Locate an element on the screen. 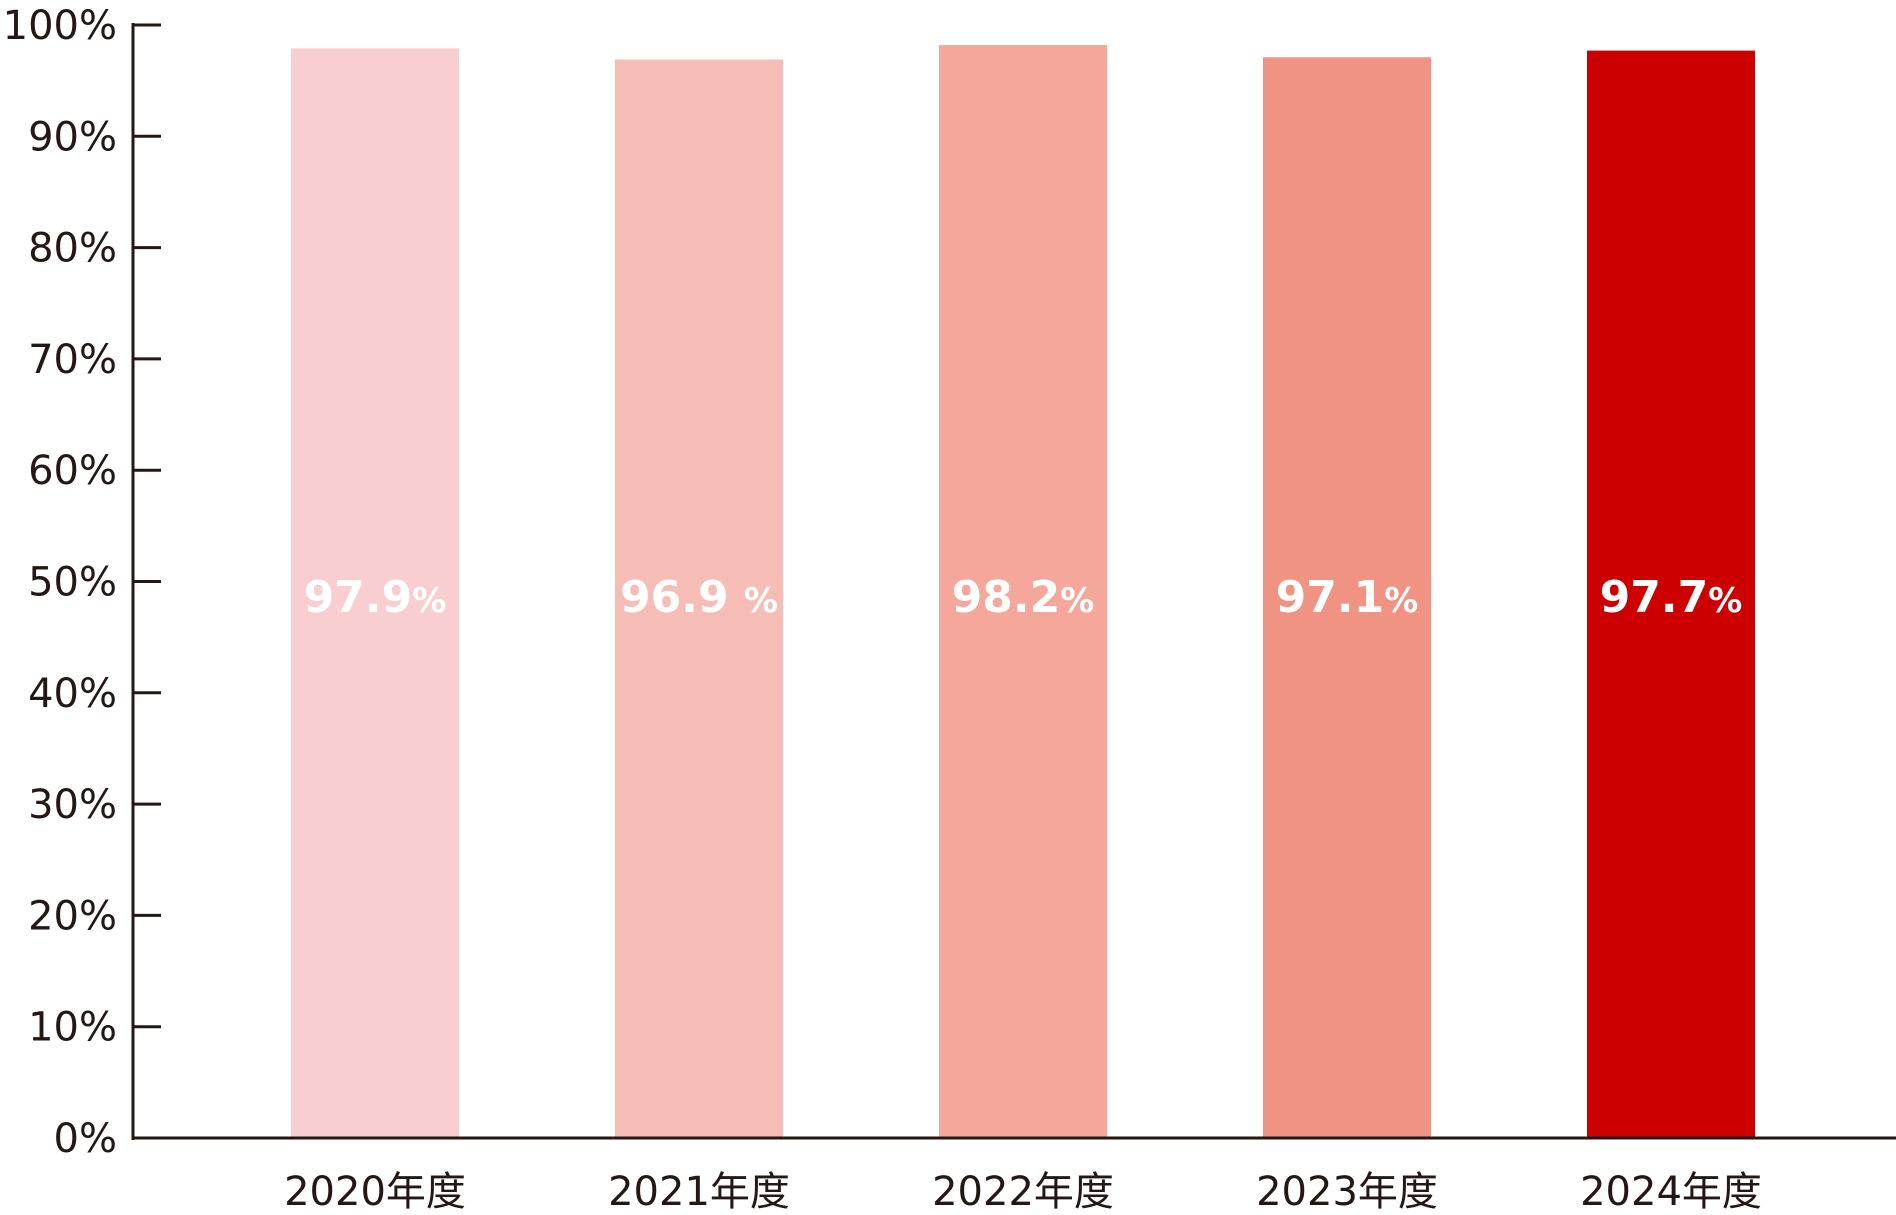 Image resolution: width=1896 pixels, height=1215 pixels. x-tick-label: 2024年度 is located at coordinates (1671, 1192).